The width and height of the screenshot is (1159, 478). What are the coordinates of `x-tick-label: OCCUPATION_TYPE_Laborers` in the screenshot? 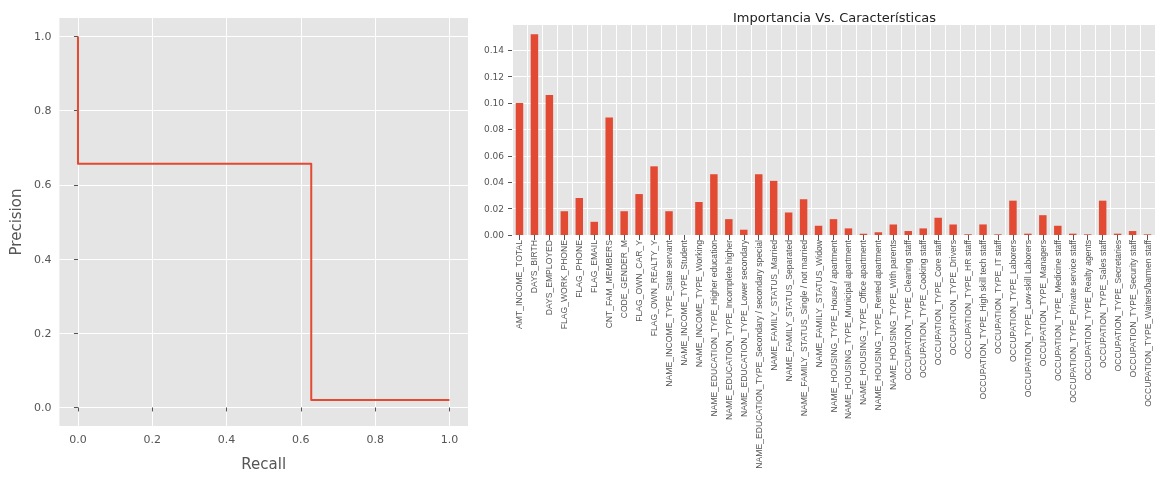 It's located at (1012, 301).